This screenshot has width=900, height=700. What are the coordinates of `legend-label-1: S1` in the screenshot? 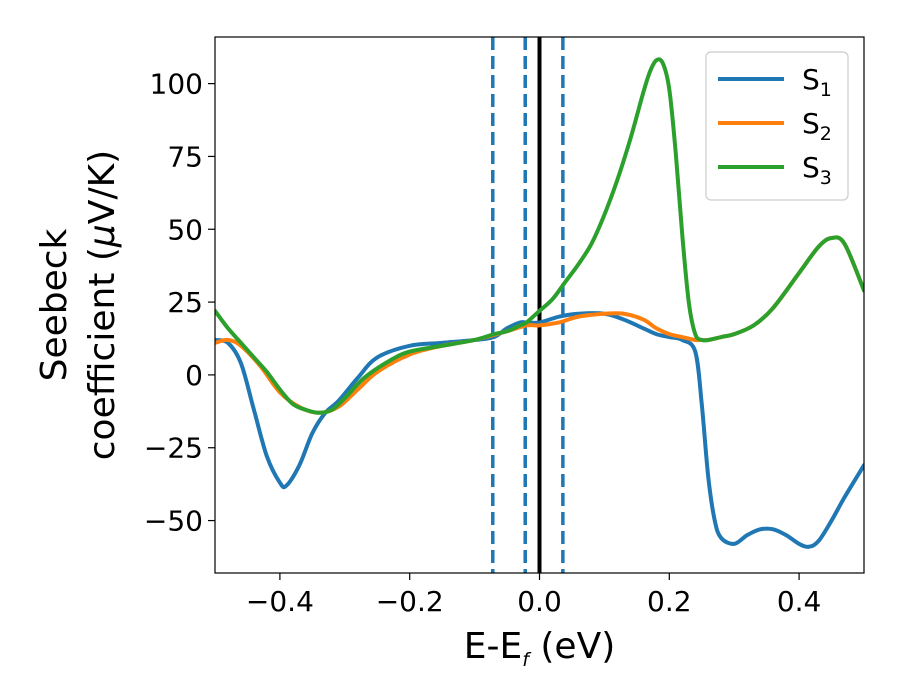 It's located at (817, 82).